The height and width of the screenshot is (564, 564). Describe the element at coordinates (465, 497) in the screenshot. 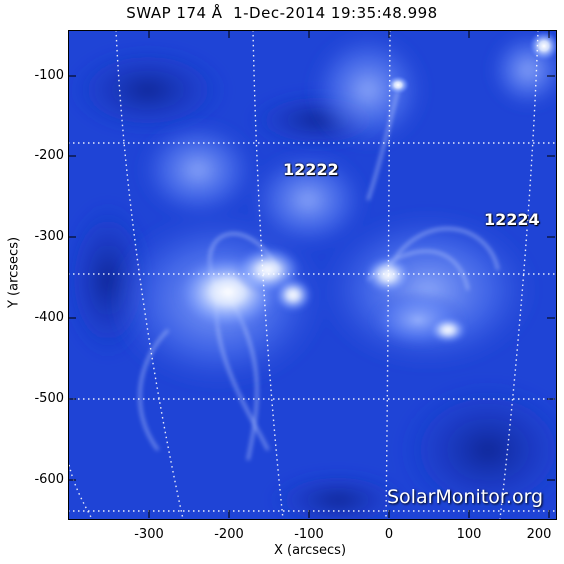

I see `watermark: SolarMonitor.org` at that location.